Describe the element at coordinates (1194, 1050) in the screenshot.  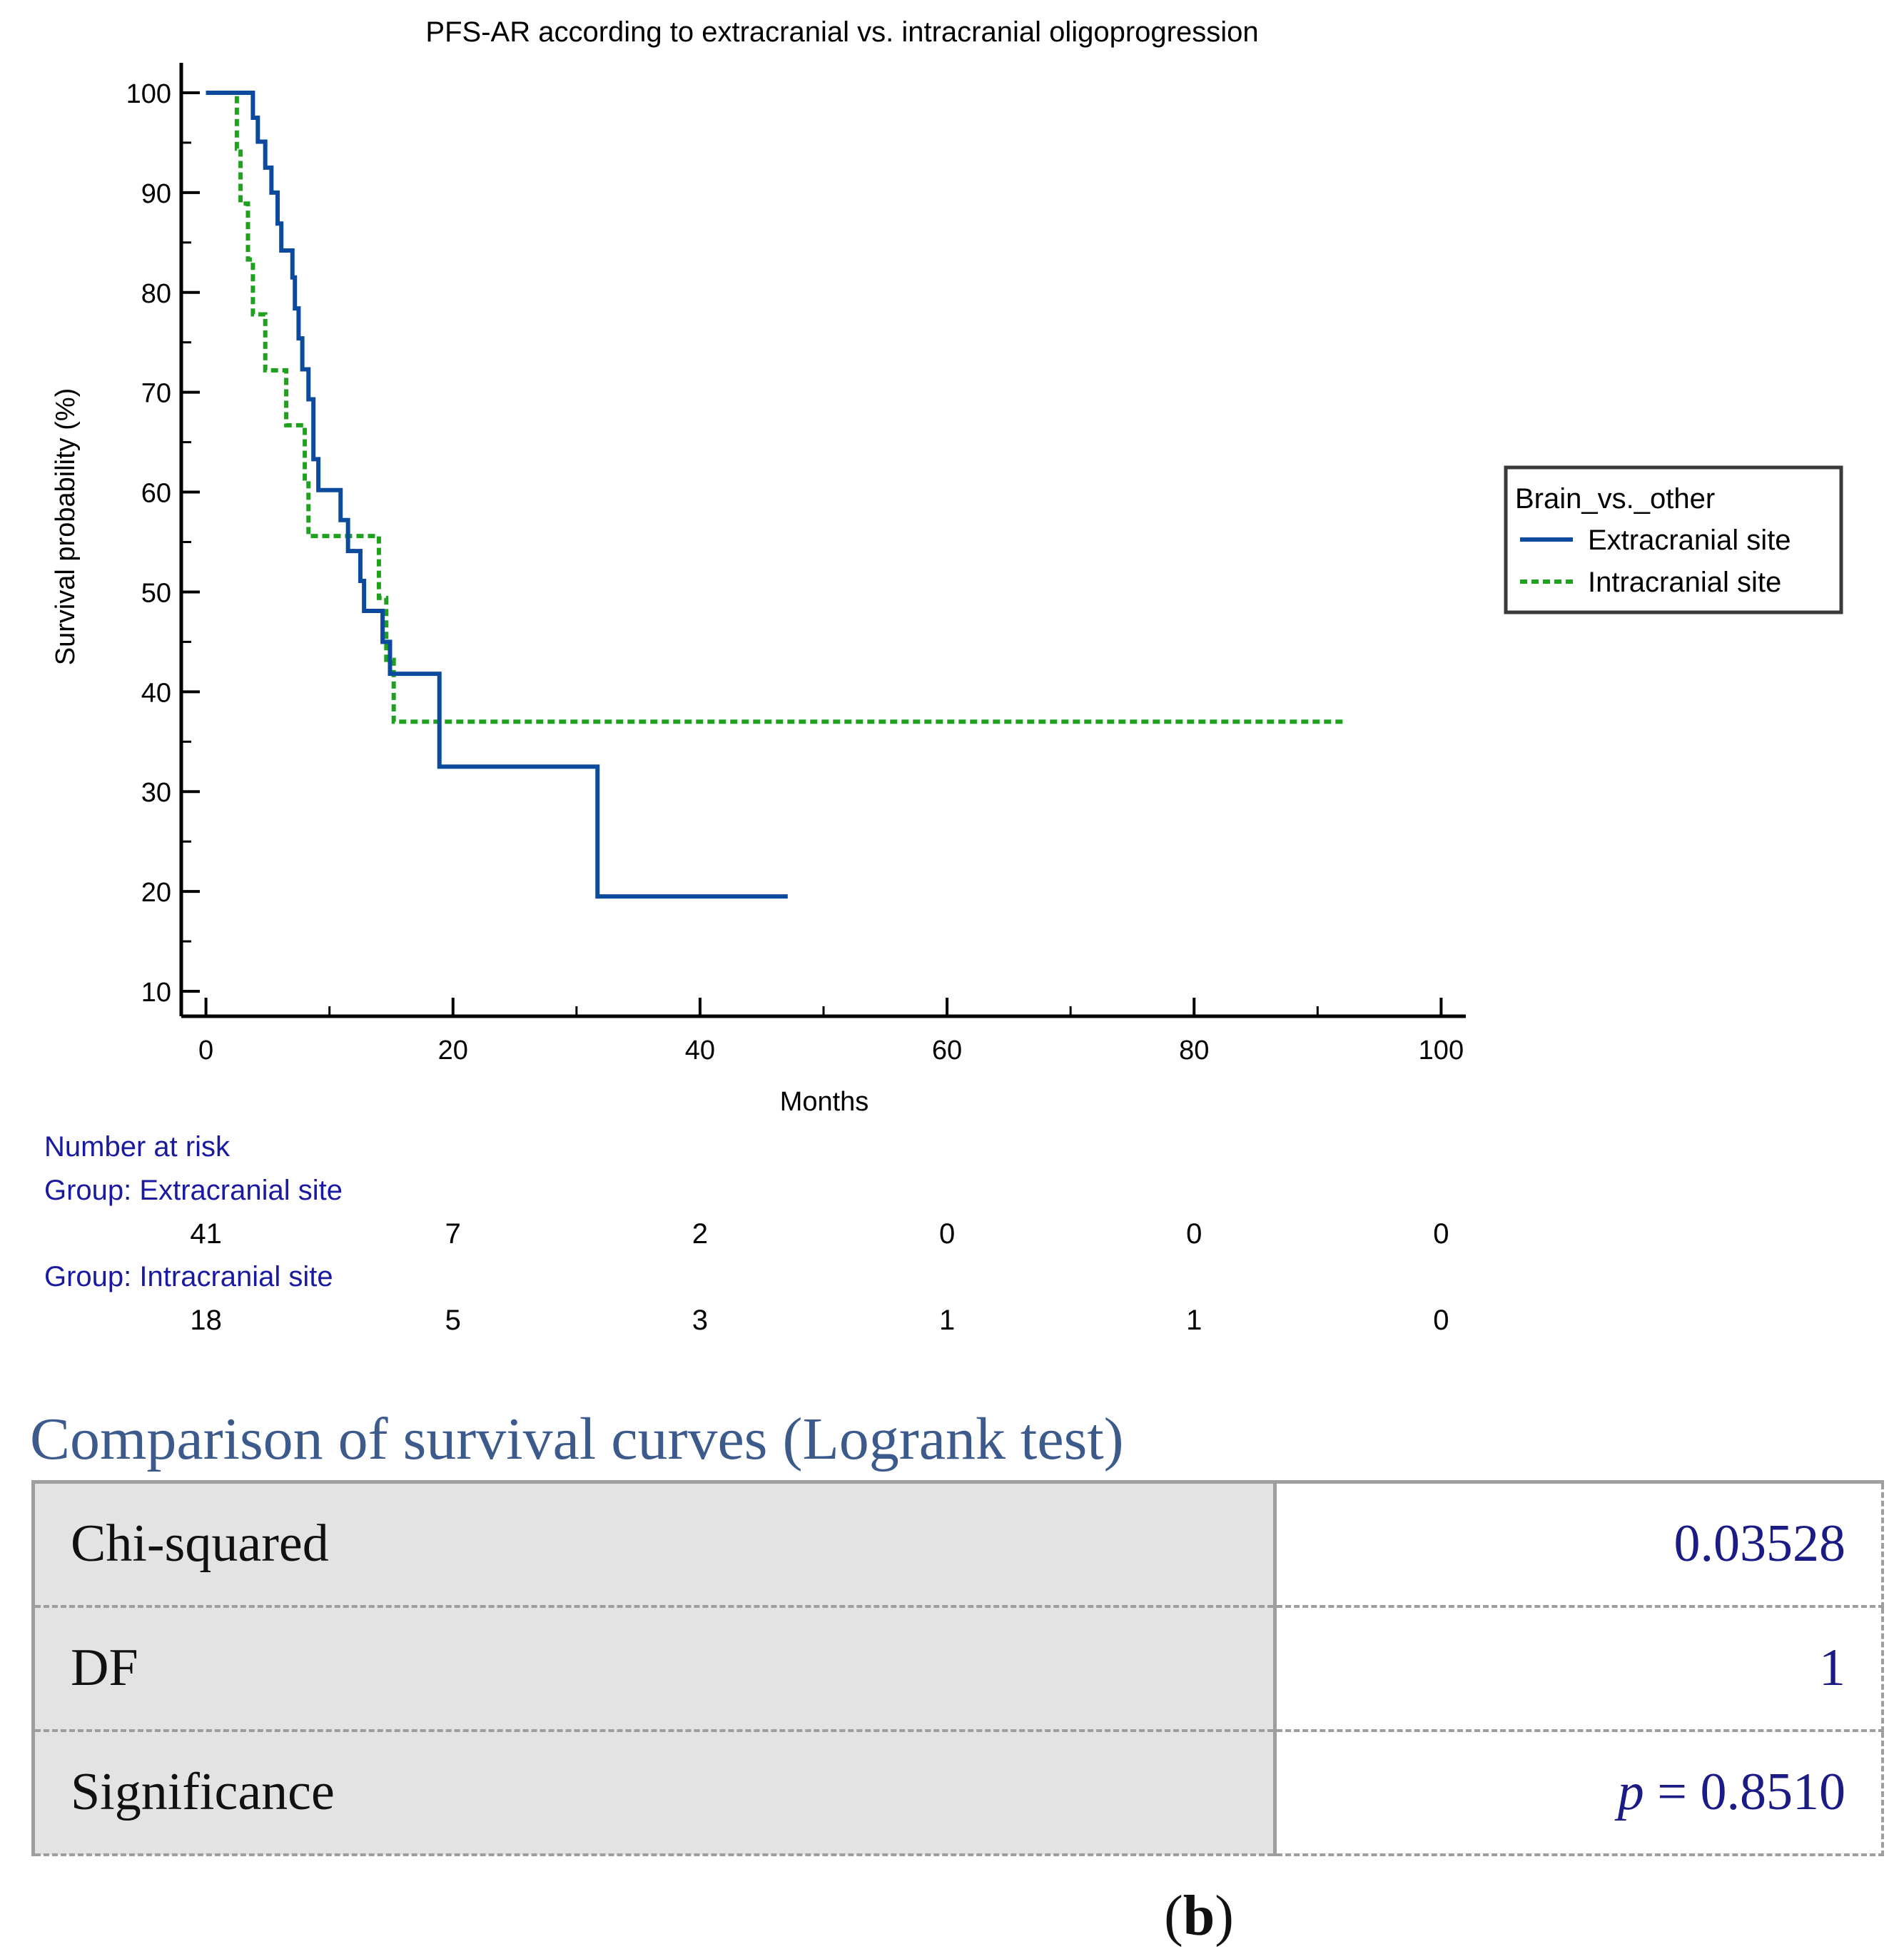
I see `x-tick-label: 80` at that location.